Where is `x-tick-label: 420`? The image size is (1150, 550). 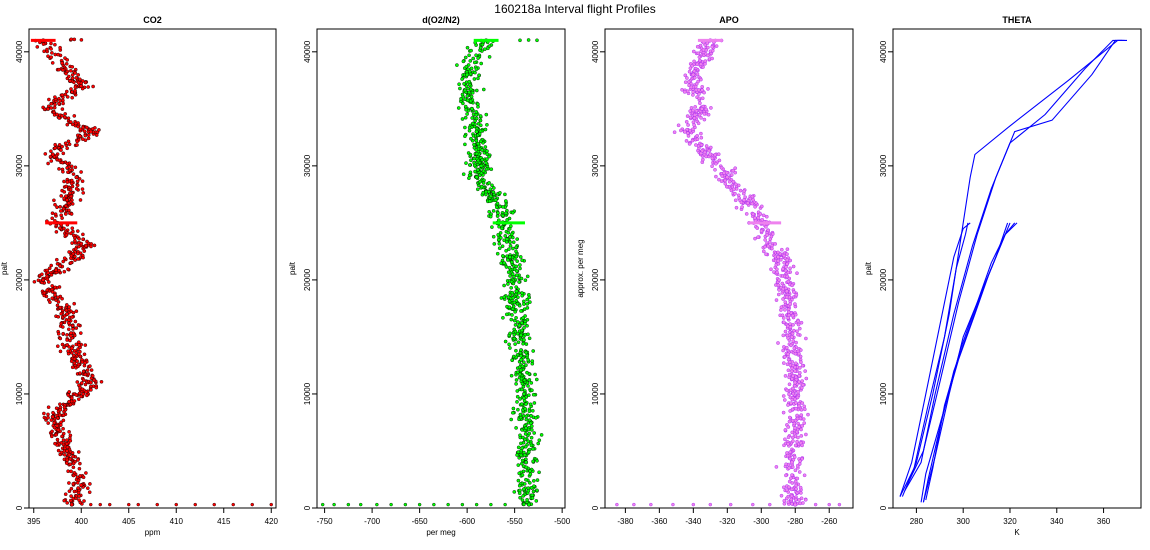
x-tick-label: 420 is located at coordinates (272, 521).